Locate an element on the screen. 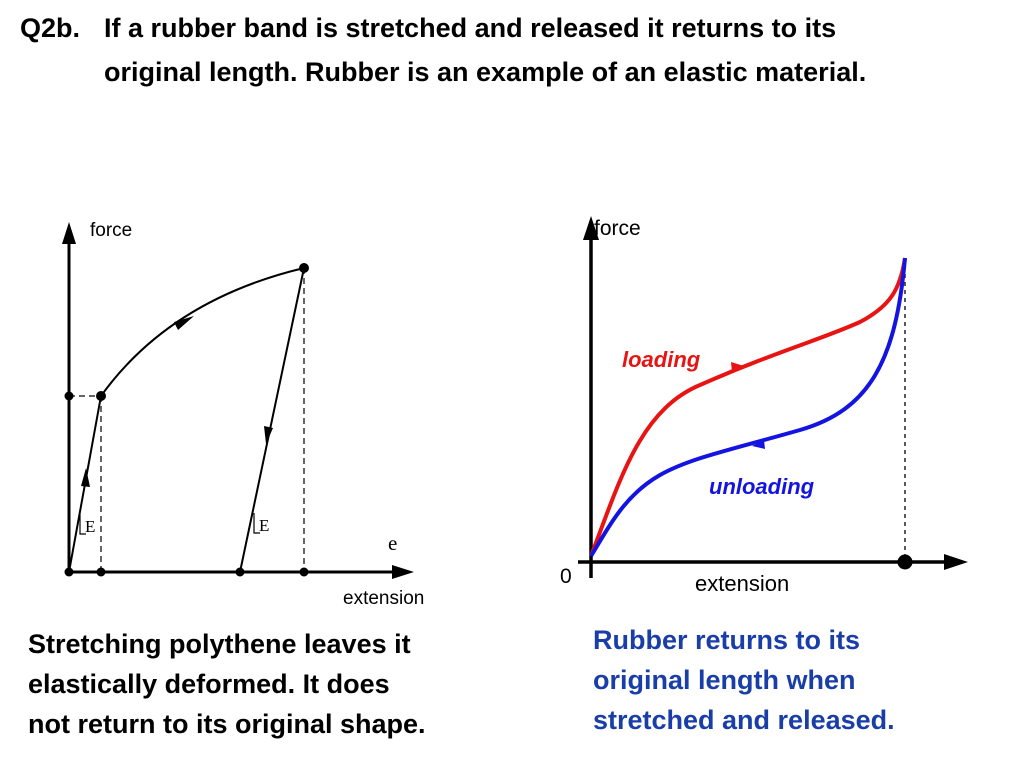 The image size is (1024, 768). polythene-caption-line-2: elastically deformed. It does is located at coordinates (209, 684).